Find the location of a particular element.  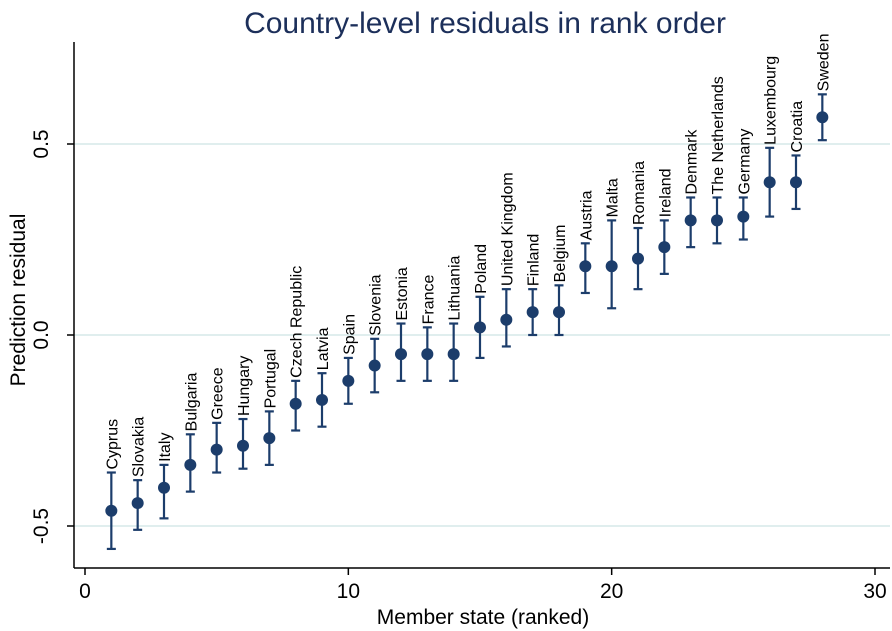

point-label: Czech Republic is located at coordinates (297, 322).